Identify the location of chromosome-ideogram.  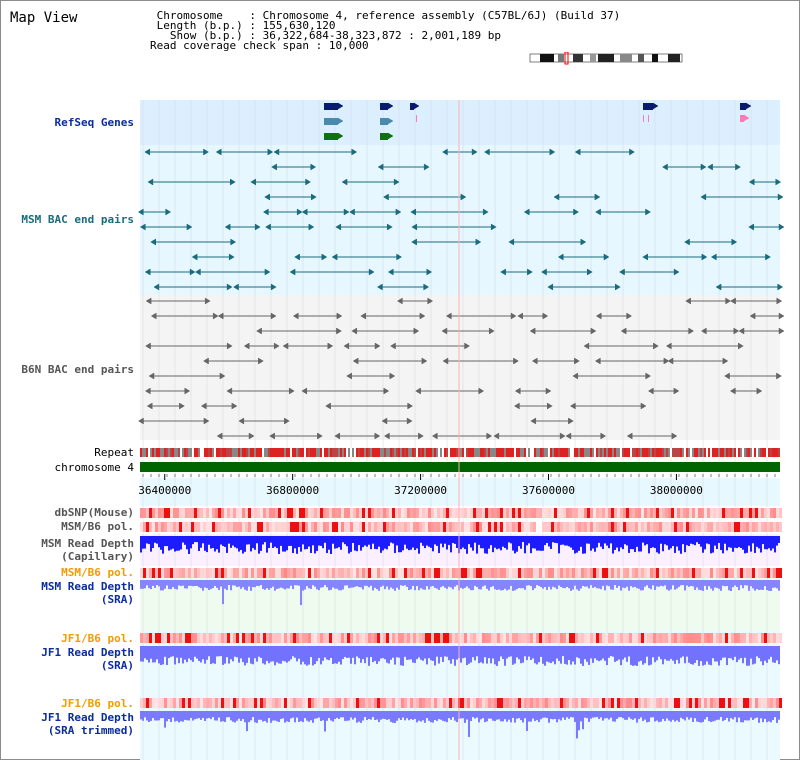
(608, 59).